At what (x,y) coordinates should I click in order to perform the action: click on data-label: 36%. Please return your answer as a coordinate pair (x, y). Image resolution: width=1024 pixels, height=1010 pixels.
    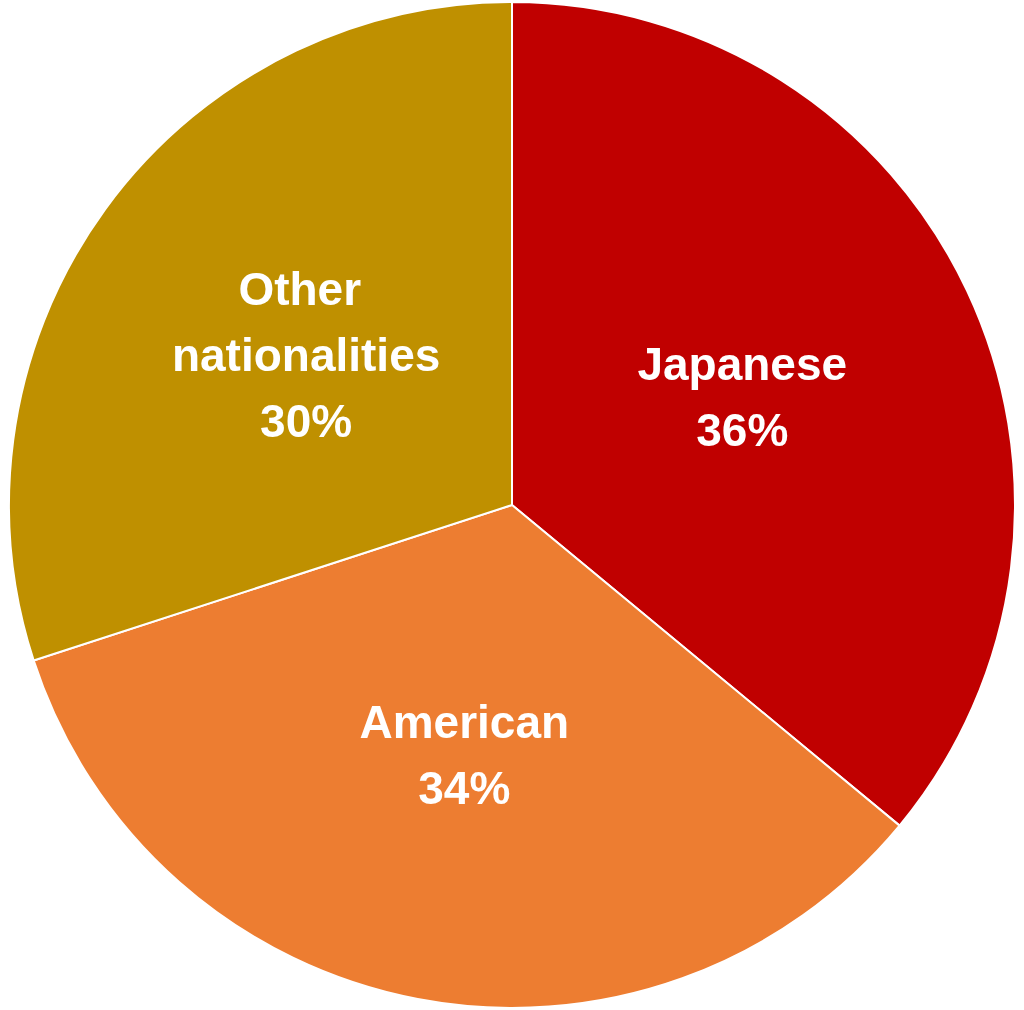
    Looking at the image, I should click on (742, 429).